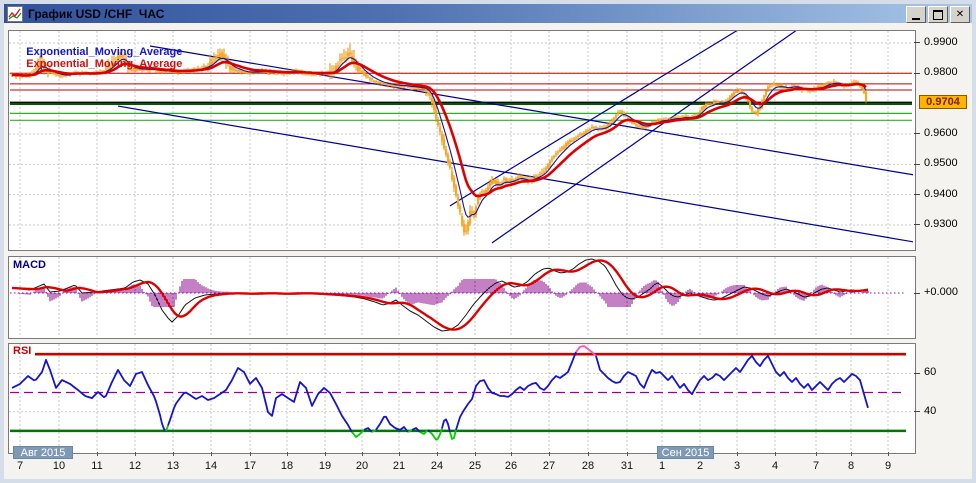  Describe the element at coordinates (930, 411) in the screenshot. I see `rsi-scale-label: 40` at that location.